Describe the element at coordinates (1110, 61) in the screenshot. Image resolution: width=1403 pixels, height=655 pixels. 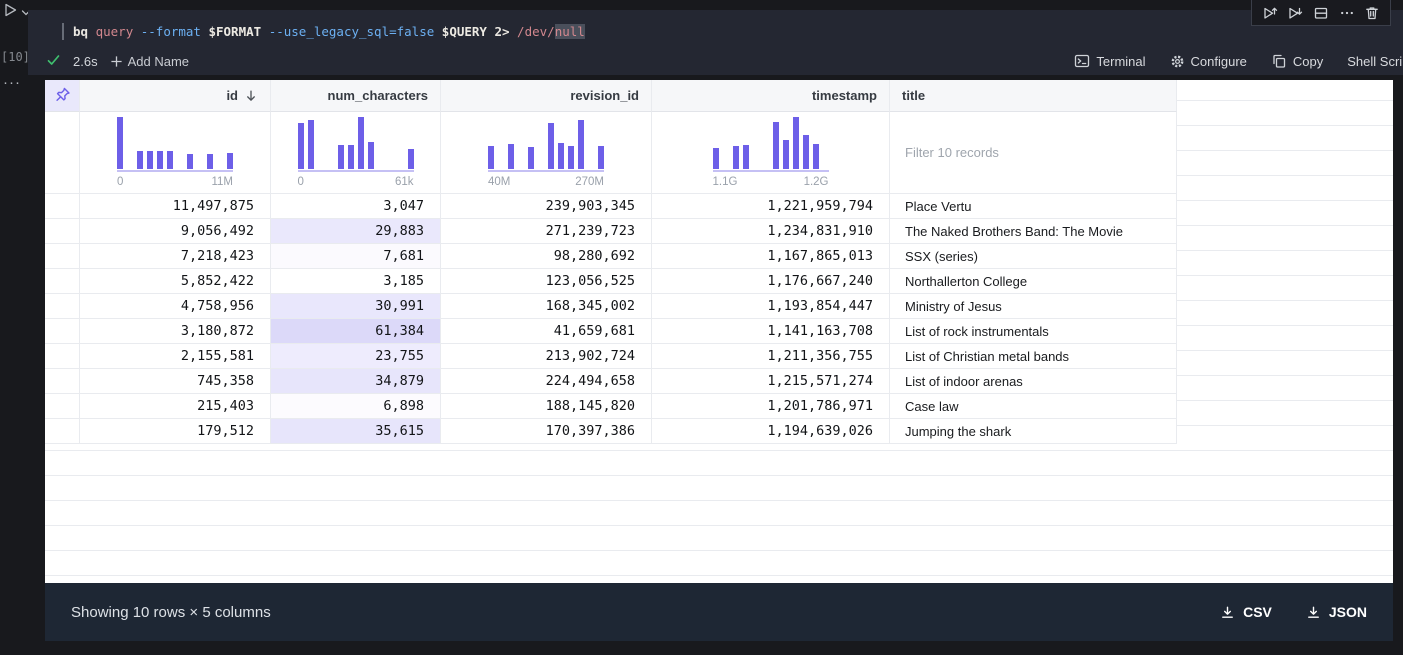
I see `terminal-button: Terminal` at that location.